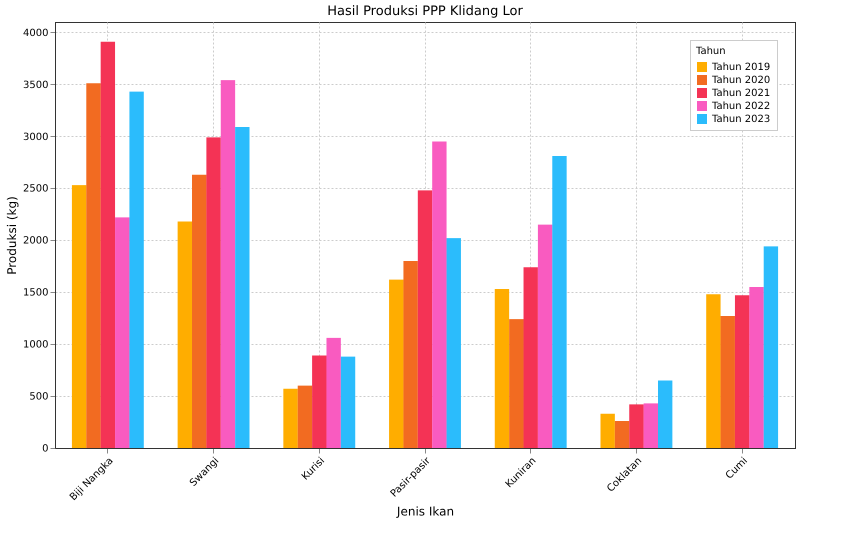 The width and height of the screenshot is (851, 548). I want to click on legend-title: Tahun, so click(710, 51).